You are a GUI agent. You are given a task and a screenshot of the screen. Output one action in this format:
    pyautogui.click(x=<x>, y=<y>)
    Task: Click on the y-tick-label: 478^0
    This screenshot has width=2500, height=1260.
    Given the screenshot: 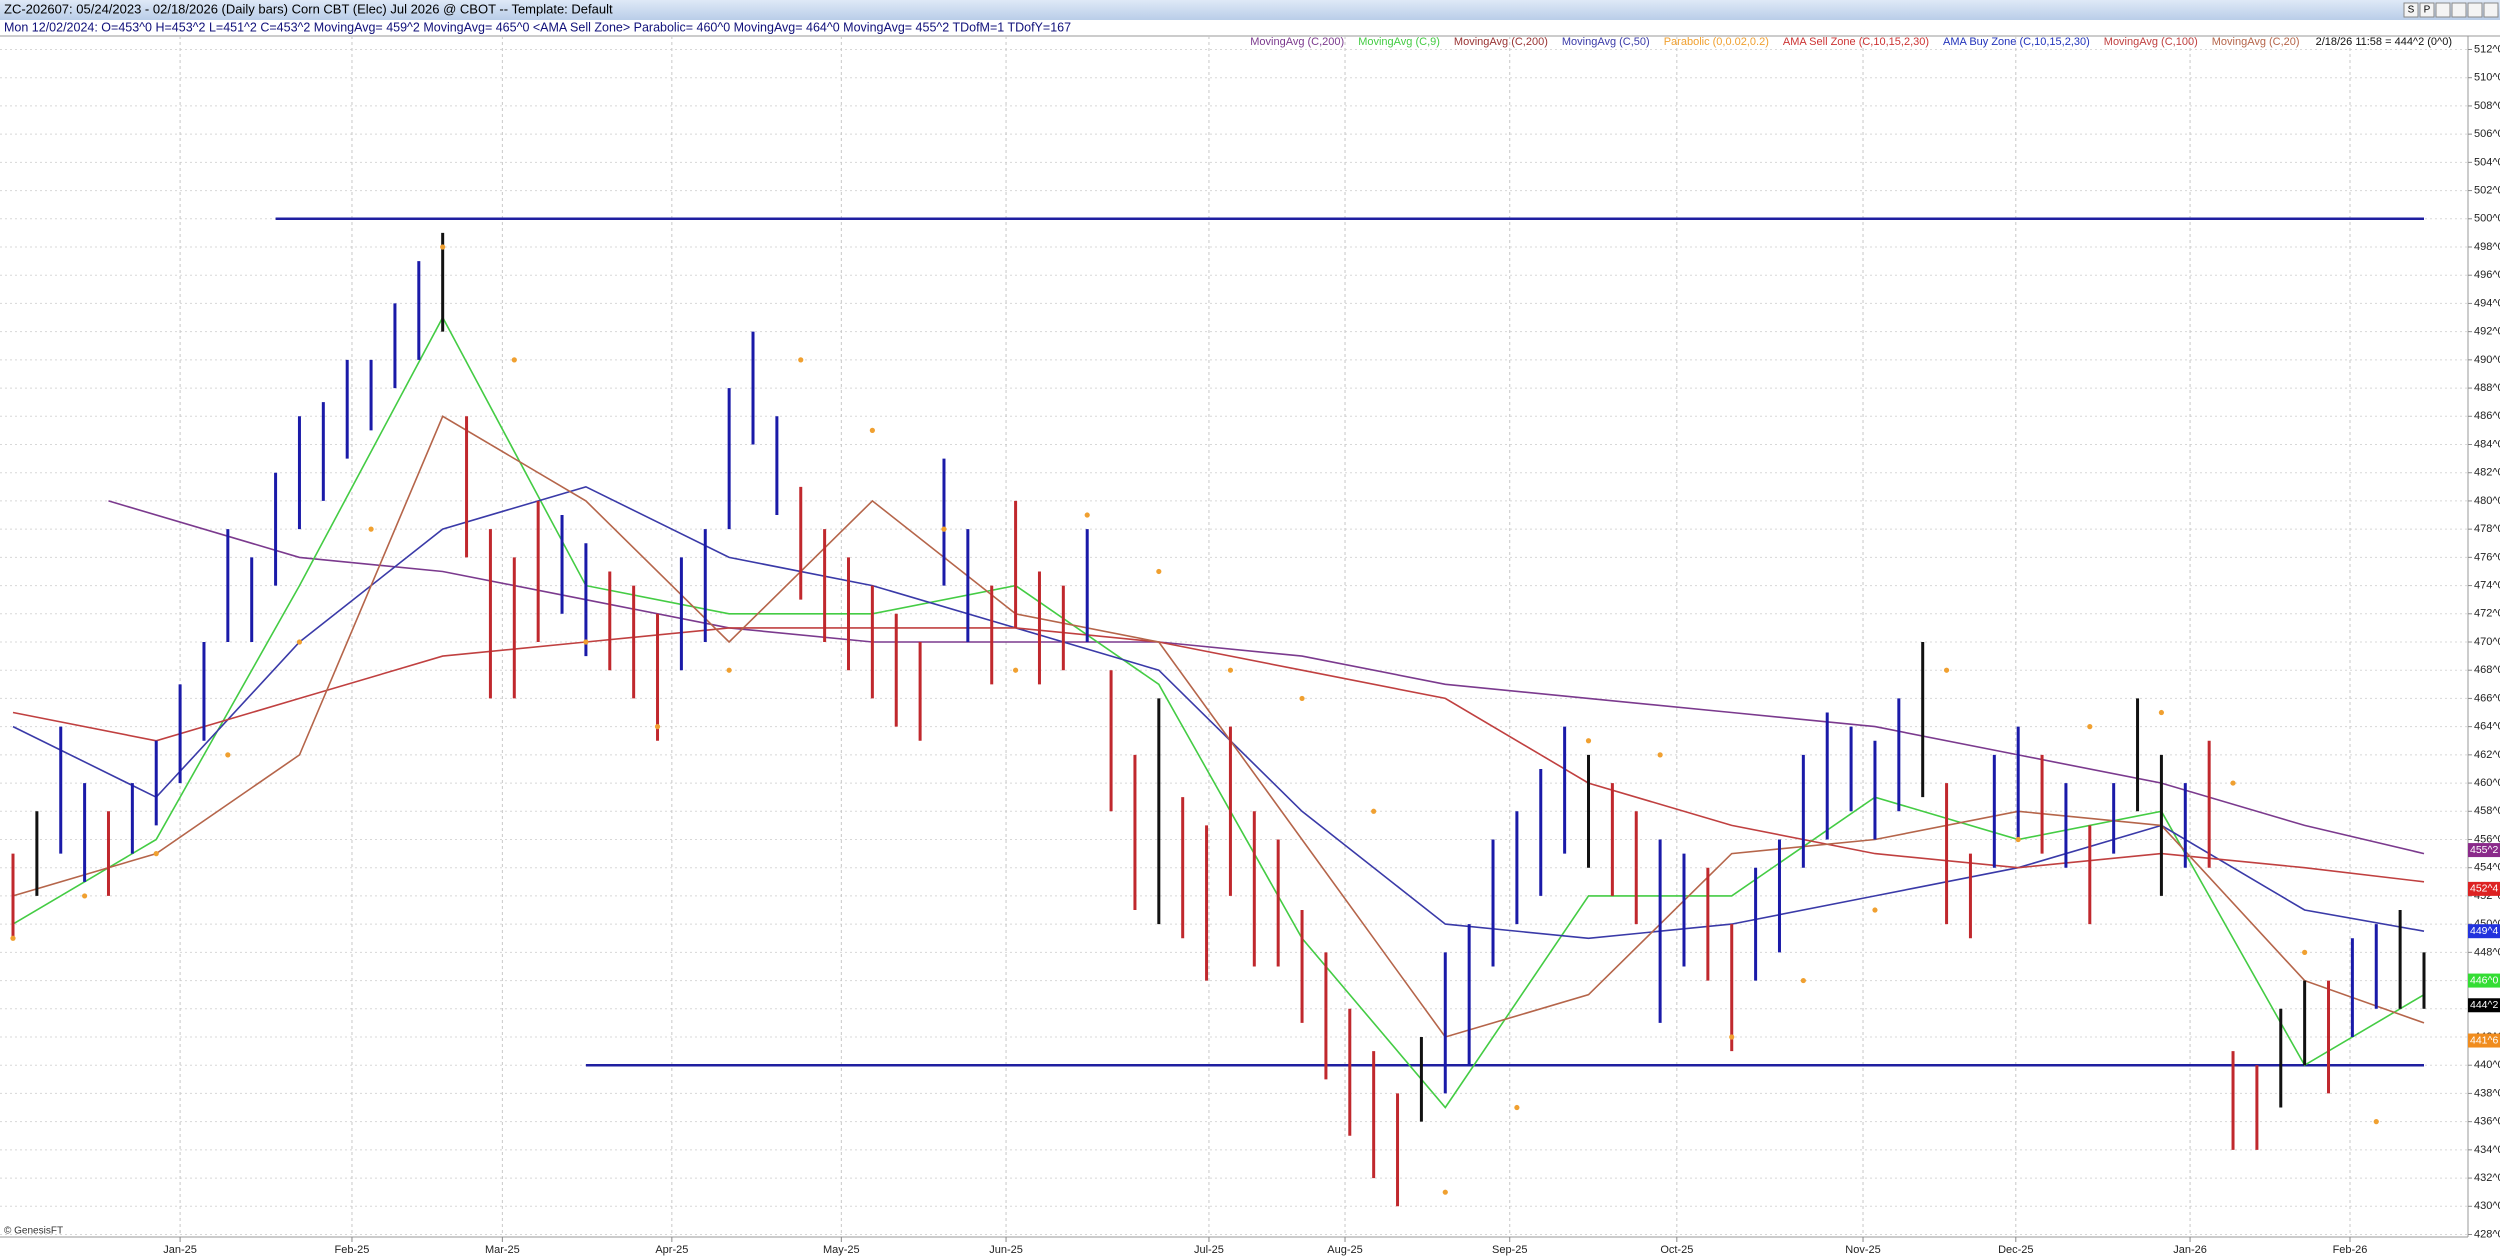 What is the action you would take?
    pyautogui.click(x=2487, y=529)
    